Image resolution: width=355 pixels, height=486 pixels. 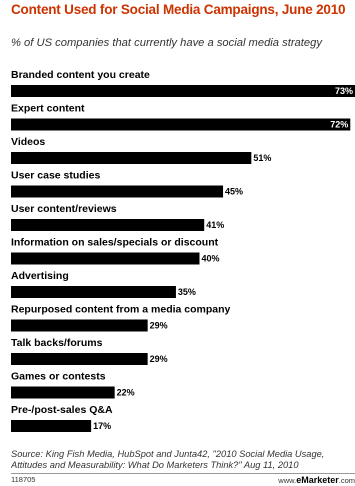 I want to click on bar-expert-content, so click(x=181, y=124).